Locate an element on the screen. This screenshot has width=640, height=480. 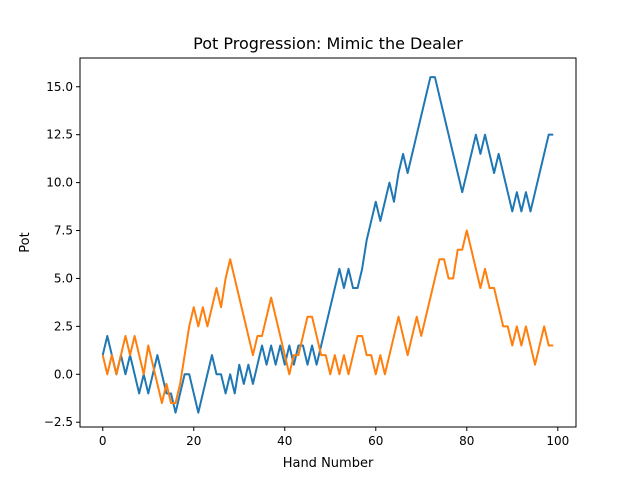
y-tick-label: −2.5 is located at coordinates (58, 422).